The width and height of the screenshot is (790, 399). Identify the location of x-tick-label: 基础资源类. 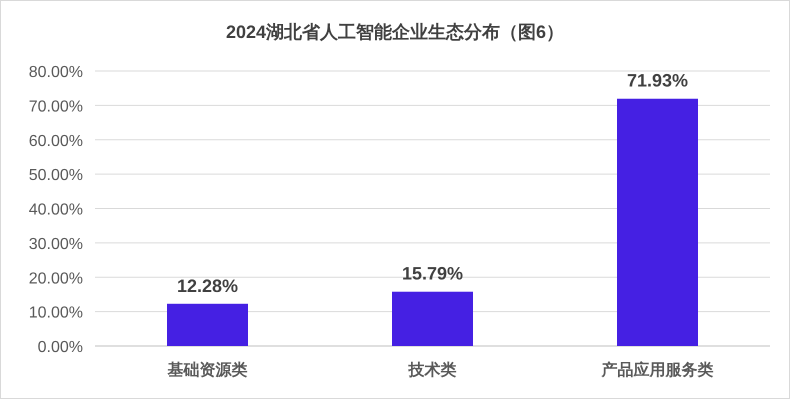
(207, 370).